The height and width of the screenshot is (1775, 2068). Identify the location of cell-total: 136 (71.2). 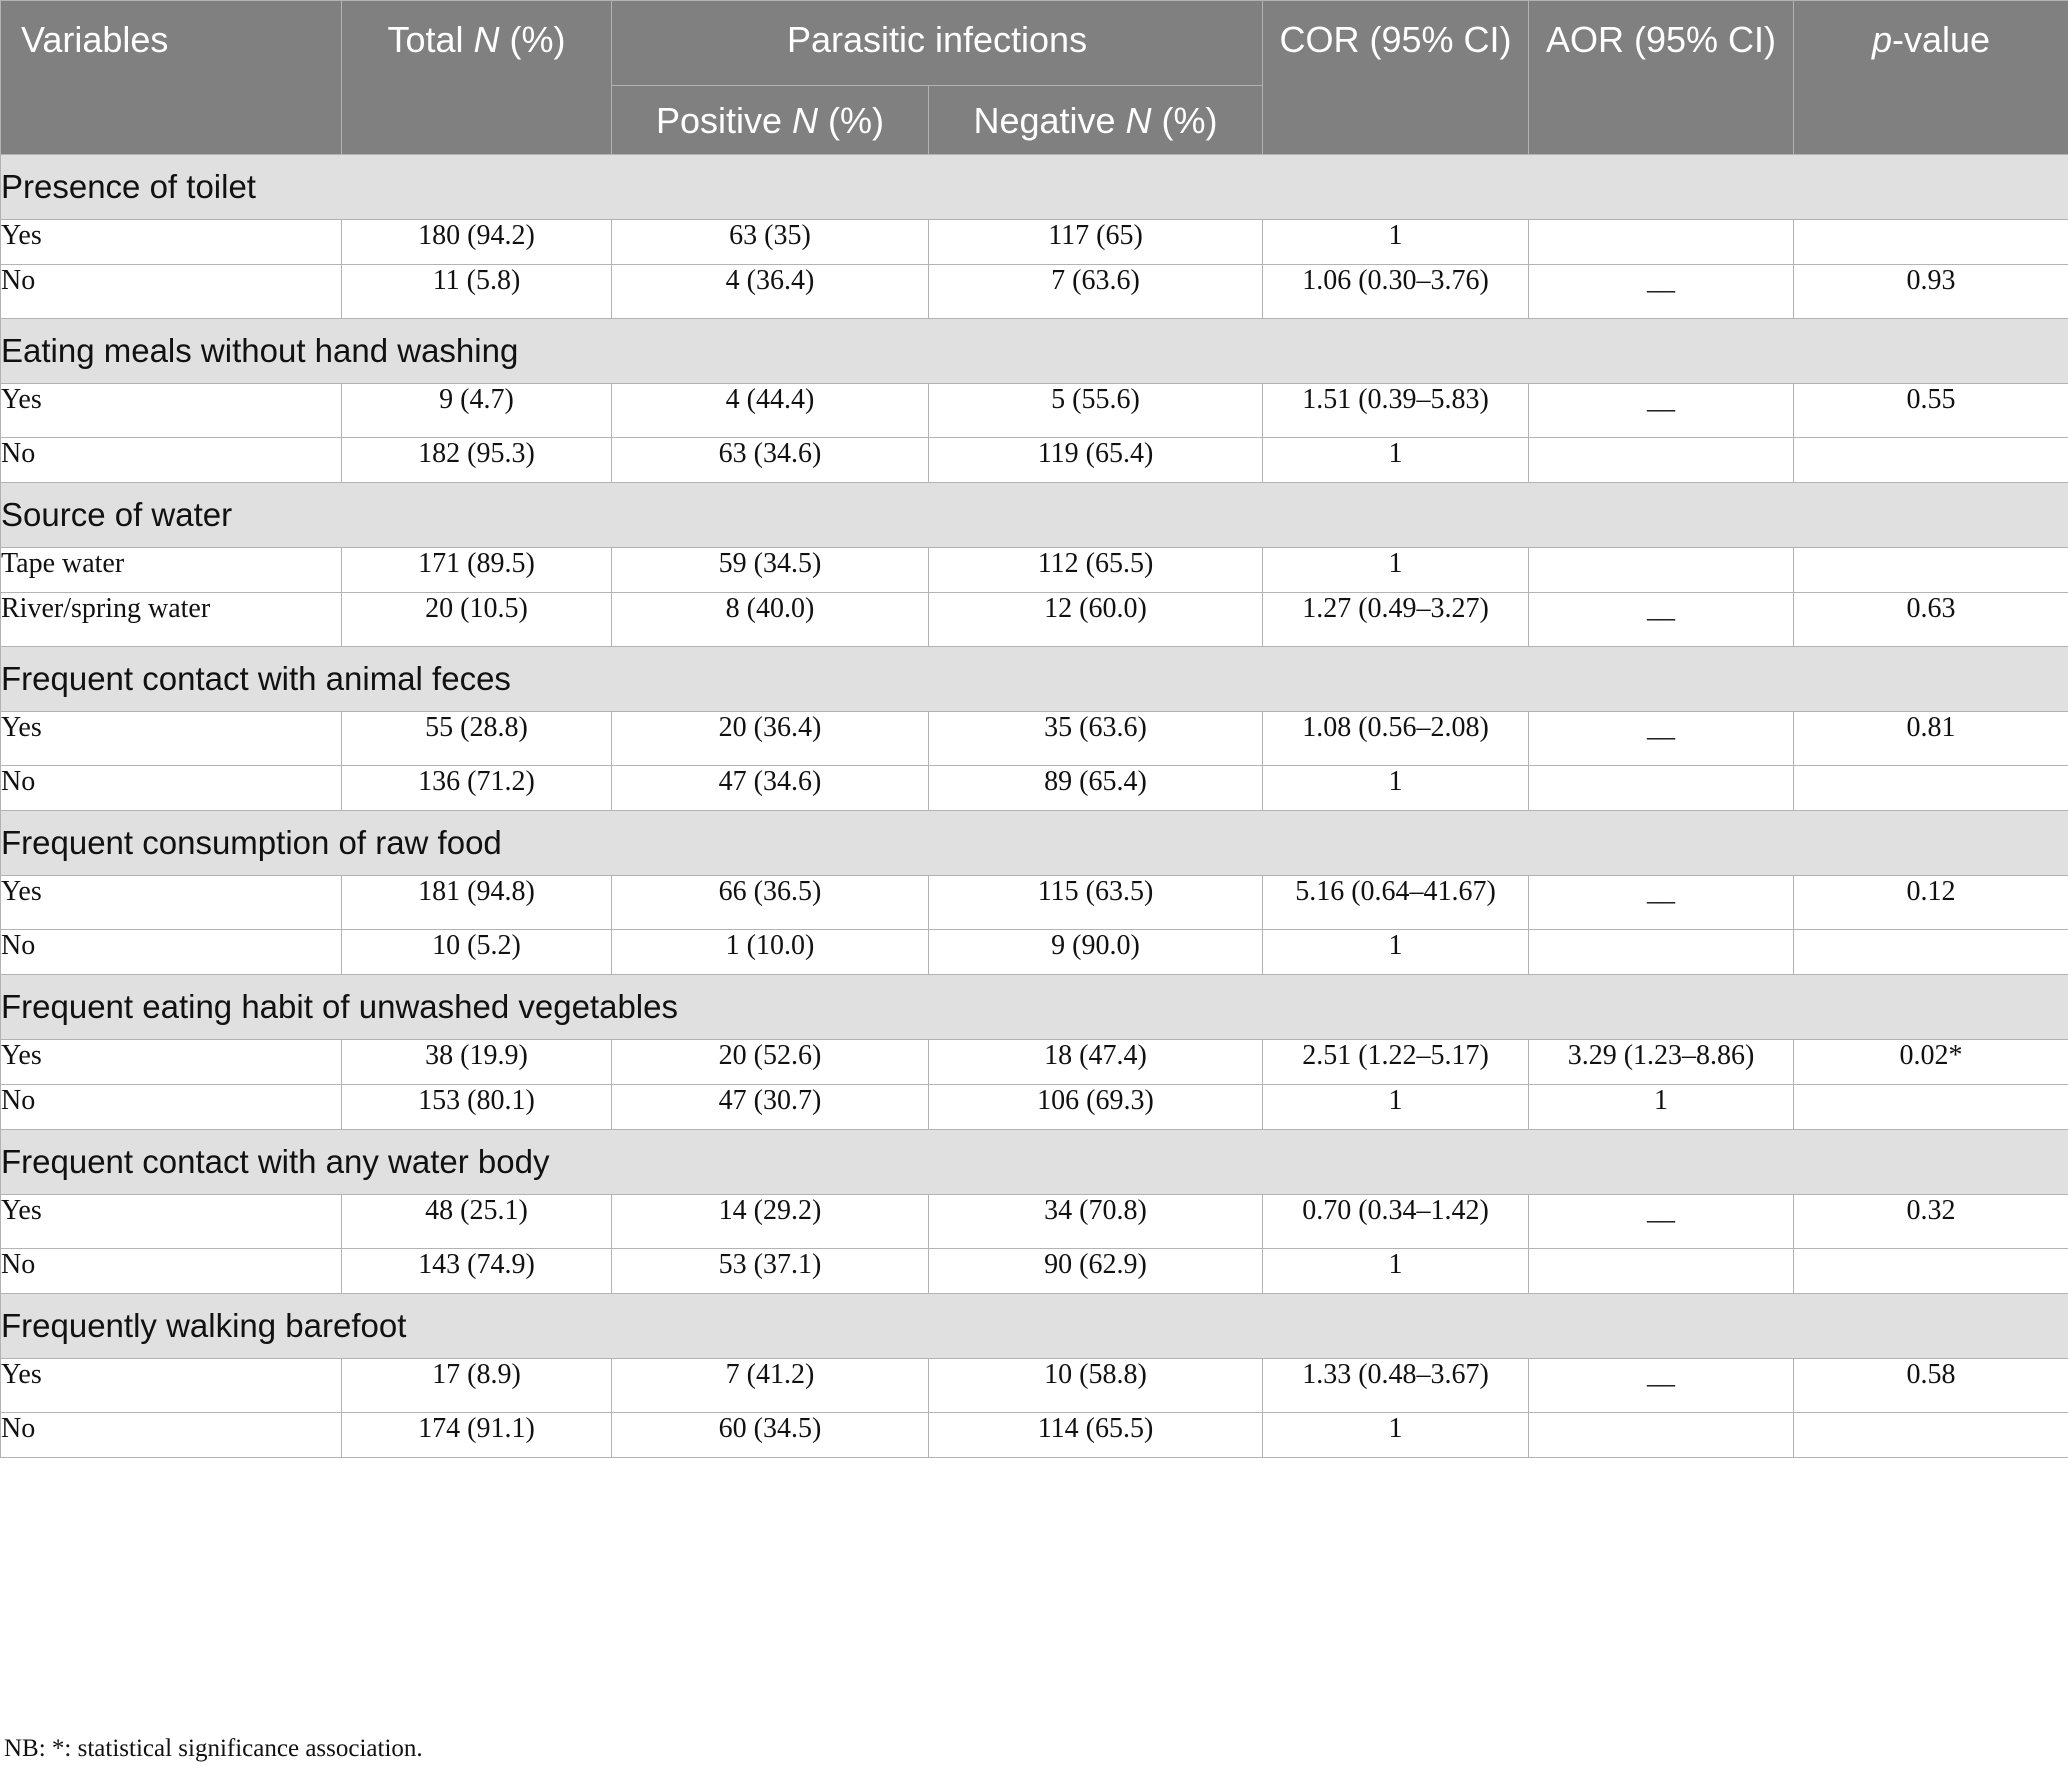
(476, 788).